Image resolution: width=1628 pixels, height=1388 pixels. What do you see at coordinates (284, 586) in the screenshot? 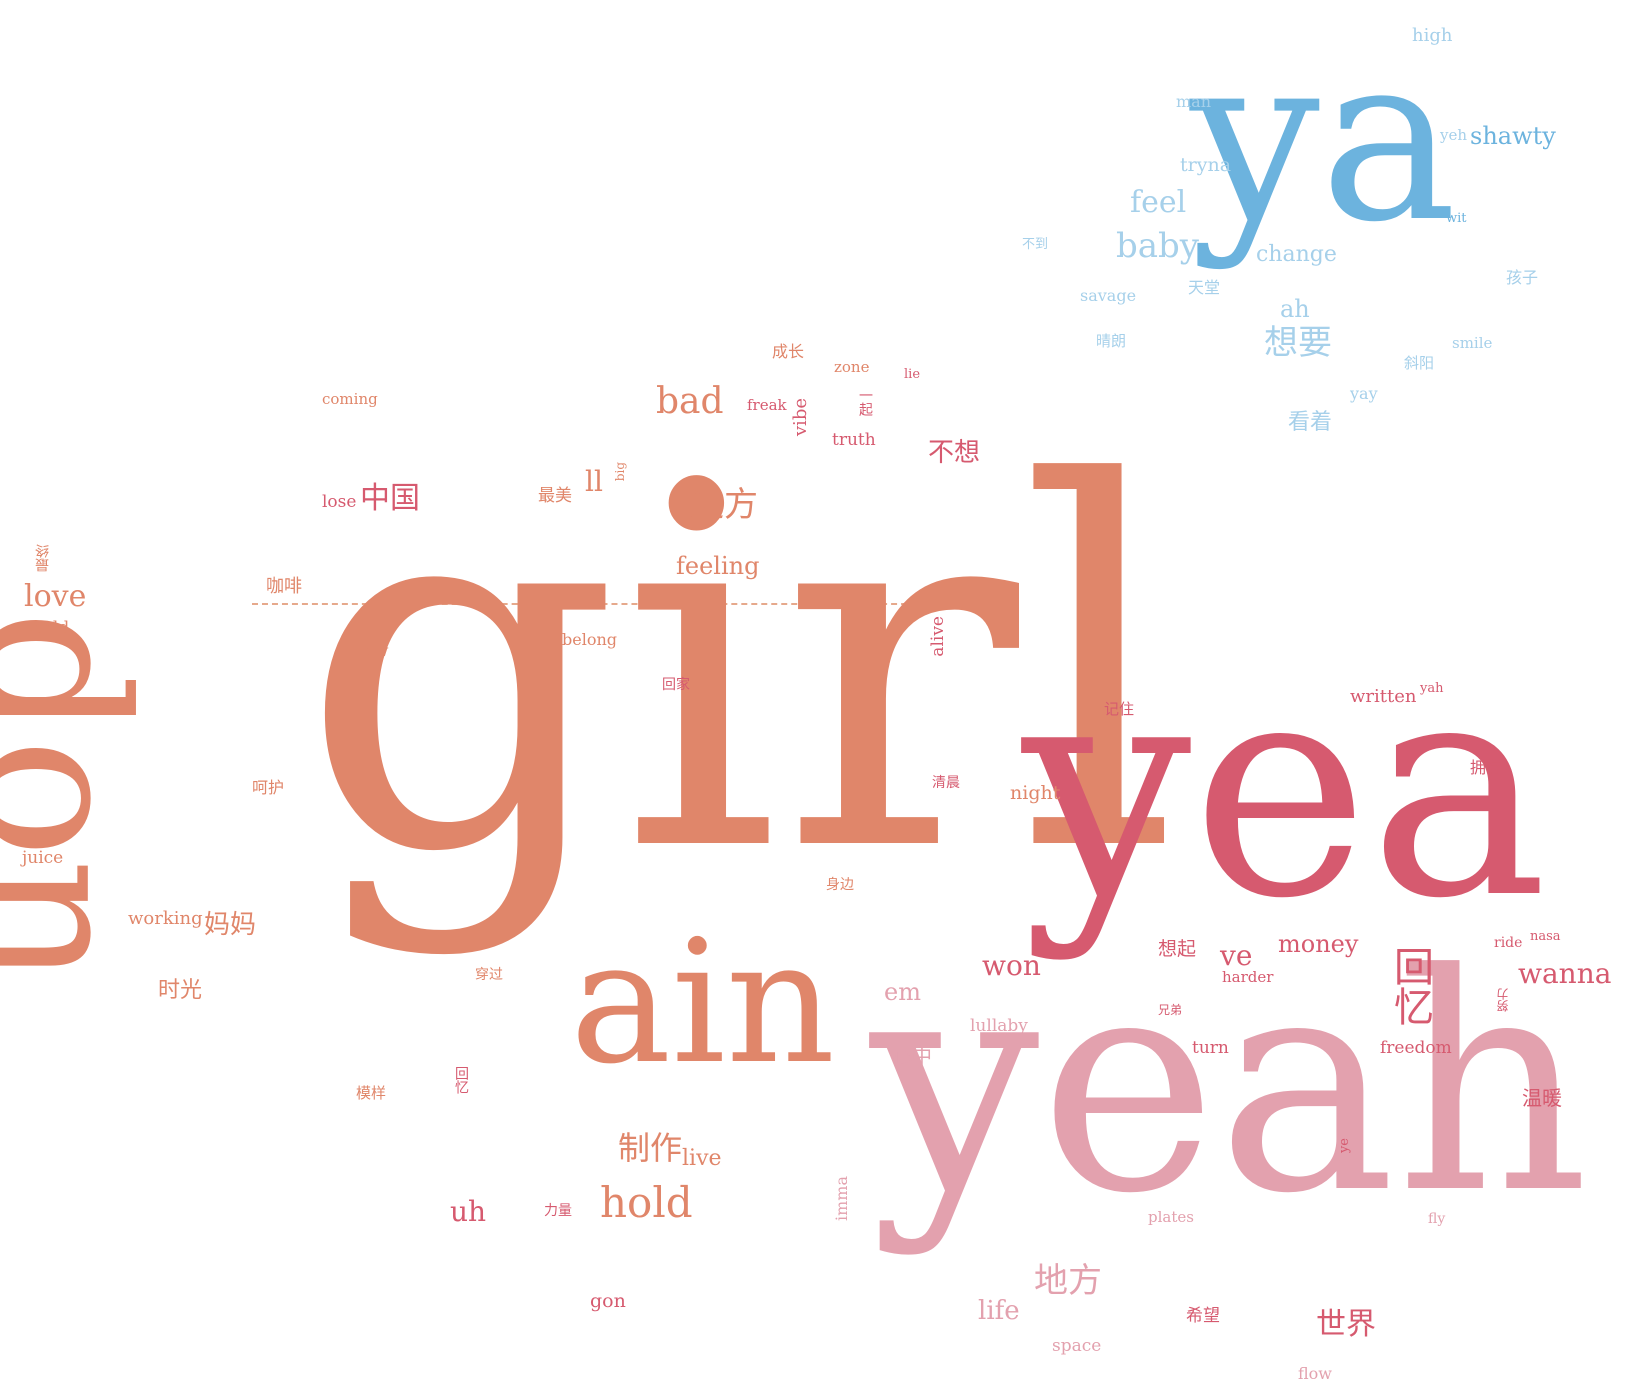
I see `word-kafei: 咖啡` at bounding box center [284, 586].